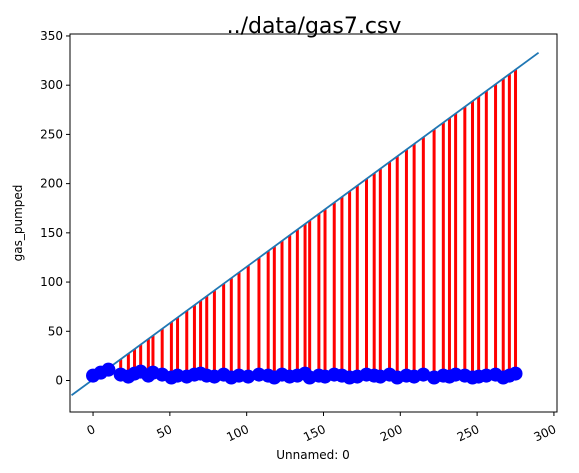  Describe the element at coordinates (59, 381) in the screenshot. I see `y-tick-label: 0` at that location.